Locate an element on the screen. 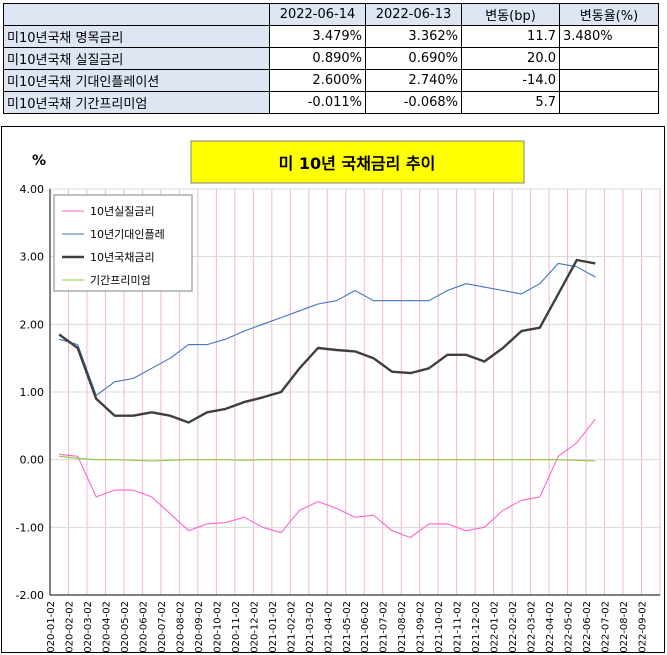 This screenshot has height=655, width=667. table-row: 미10년국채 명목금리 3.479% 3.362% 11.7 3.480% is located at coordinates (331, 36).